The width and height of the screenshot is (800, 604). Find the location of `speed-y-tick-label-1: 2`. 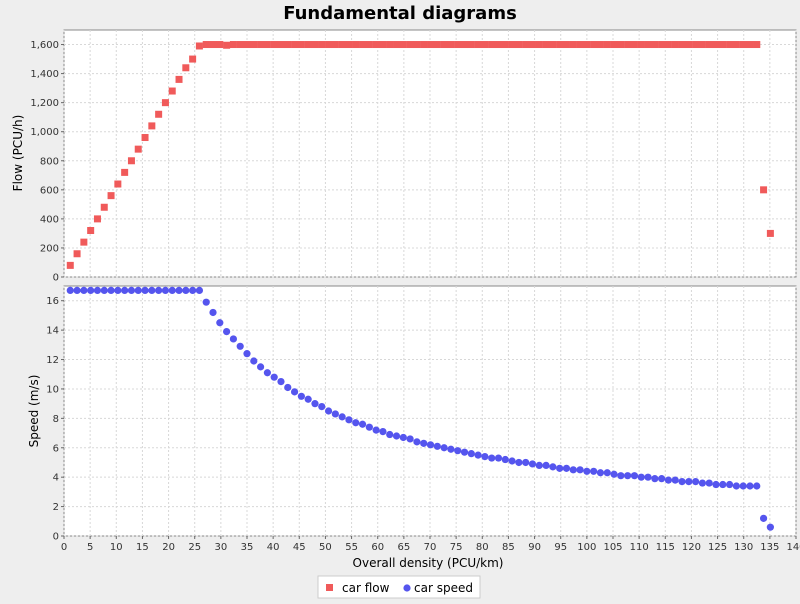

speed-y-tick-label-1: 2 is located at coordinates (56, 507).